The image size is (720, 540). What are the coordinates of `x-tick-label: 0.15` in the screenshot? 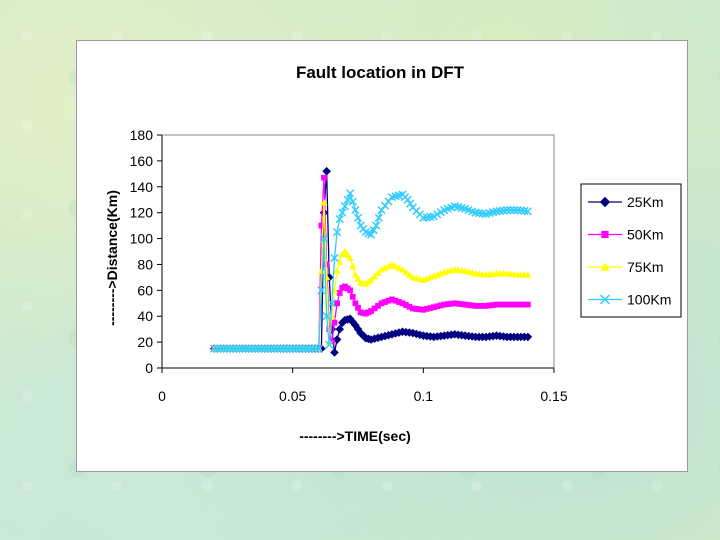 It's located at (553, 396).